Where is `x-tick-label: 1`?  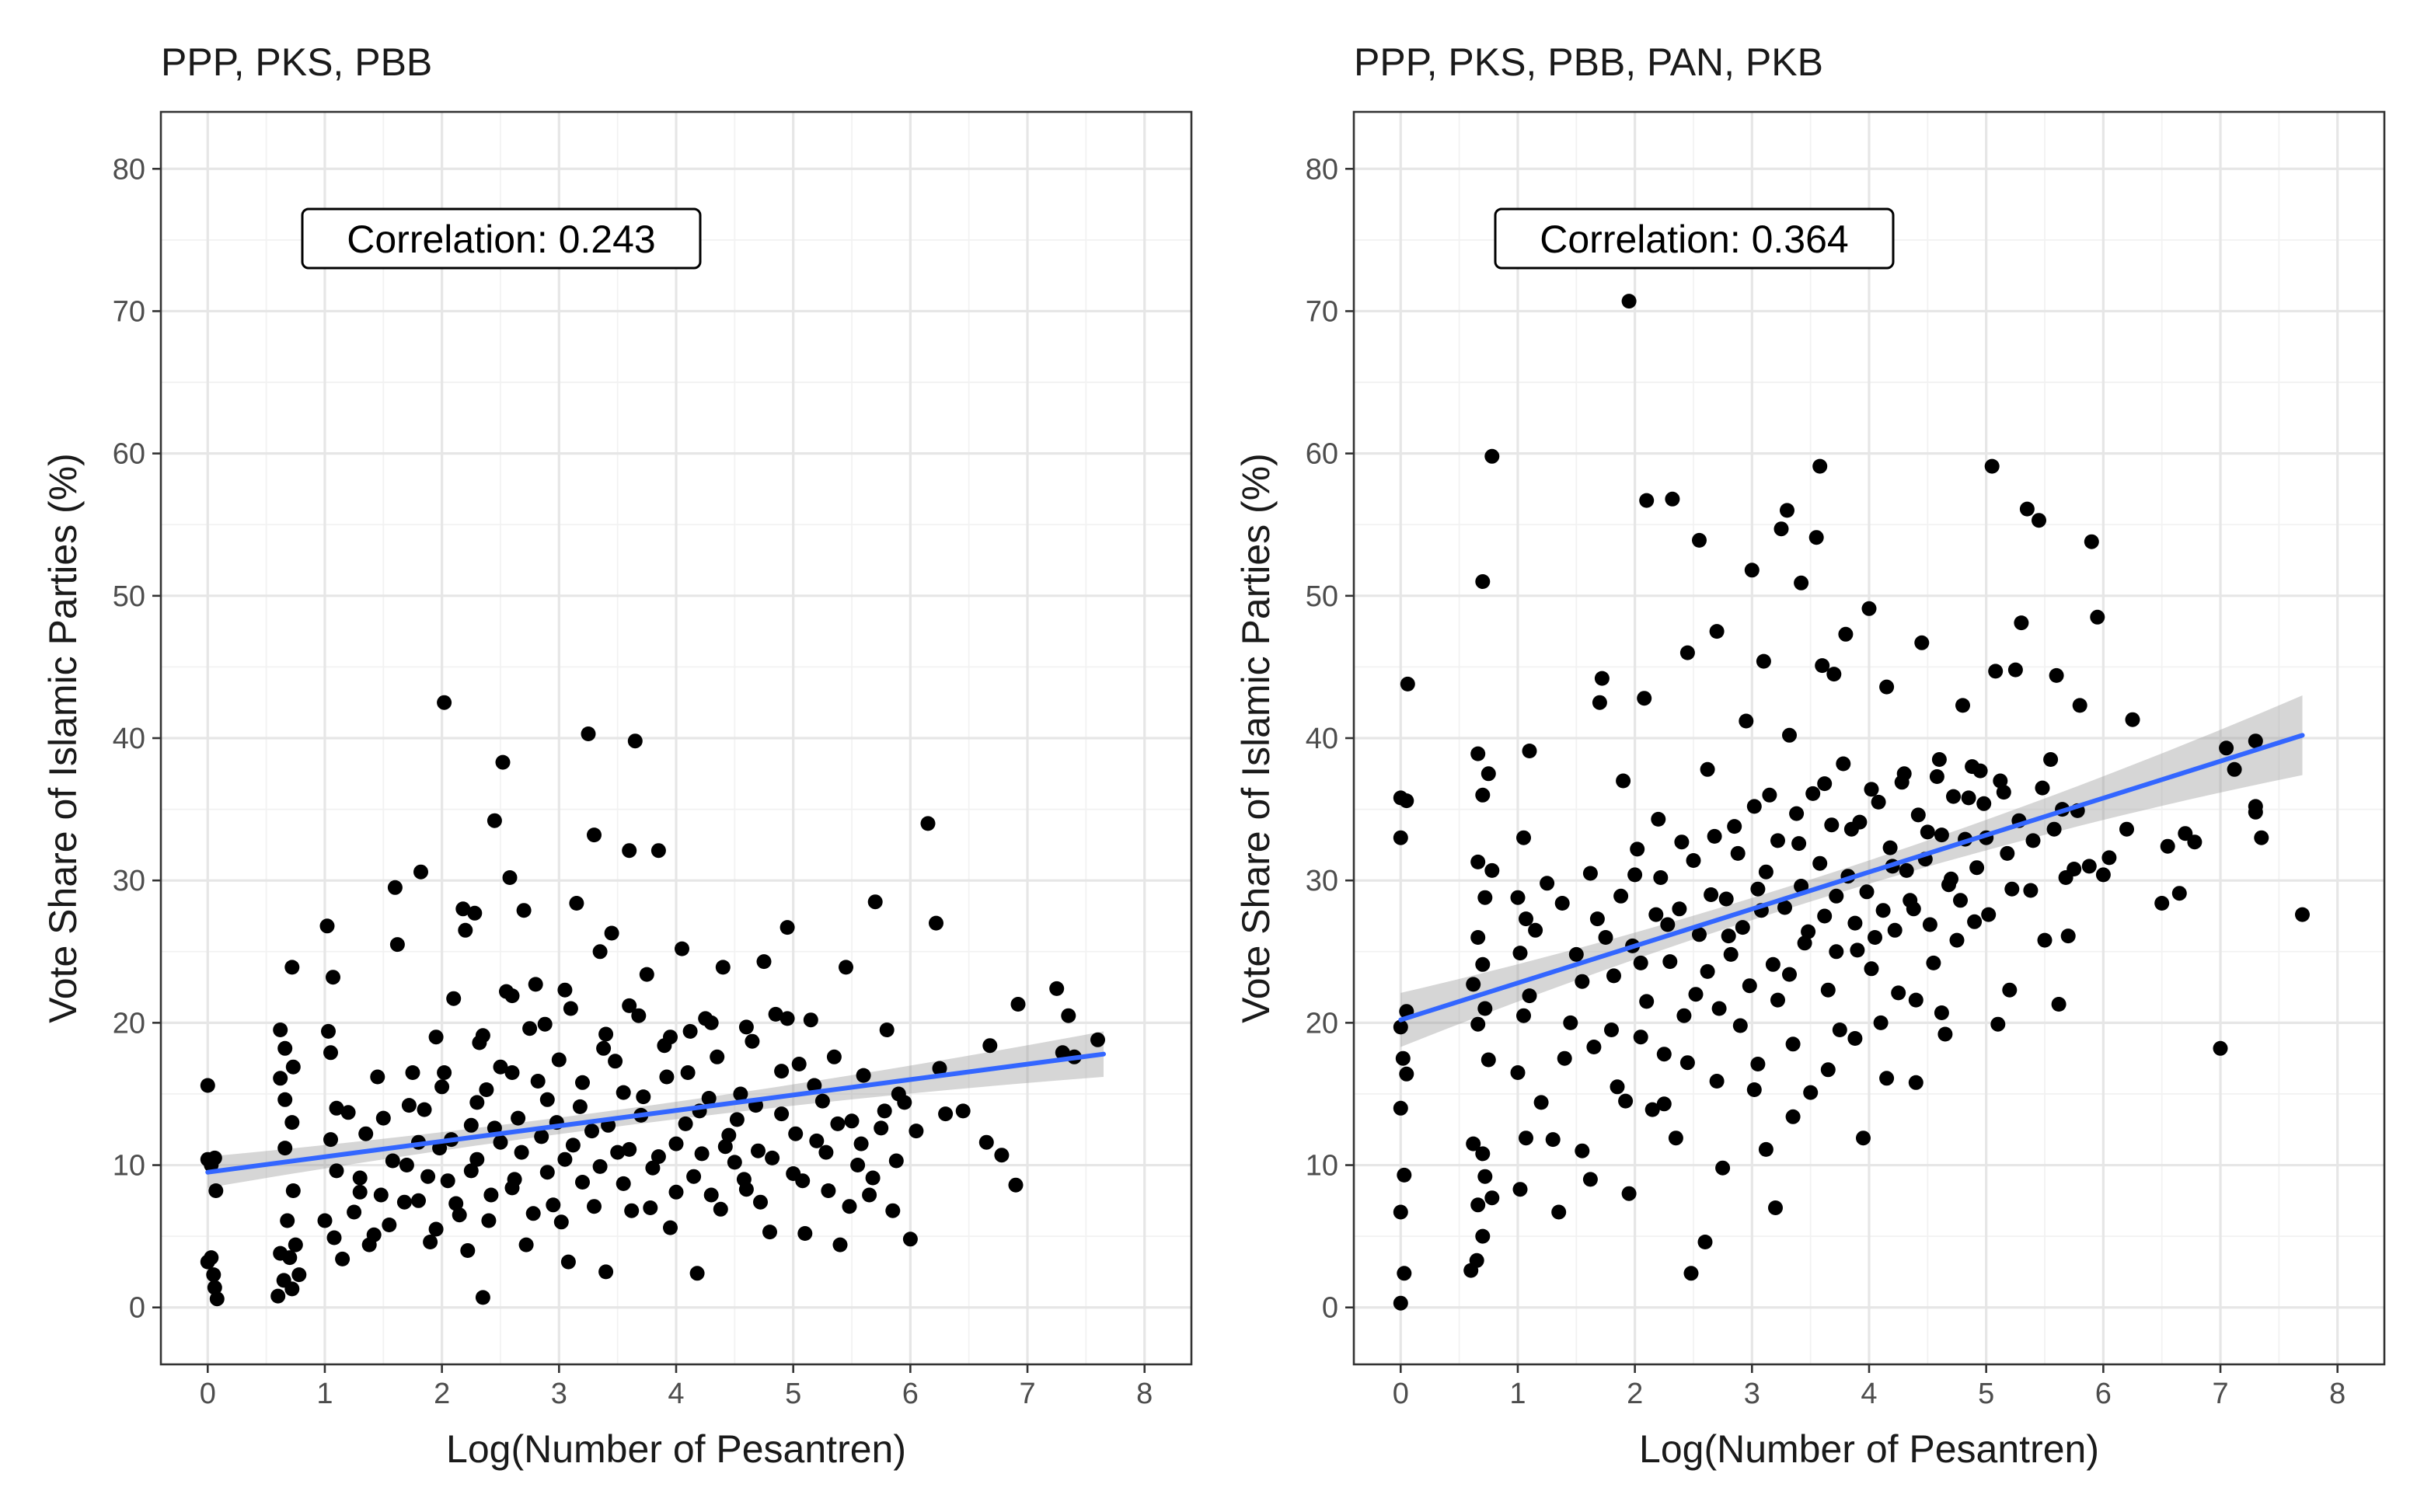 x-tick-label: 1 is located at coordinates (1517, 1394).